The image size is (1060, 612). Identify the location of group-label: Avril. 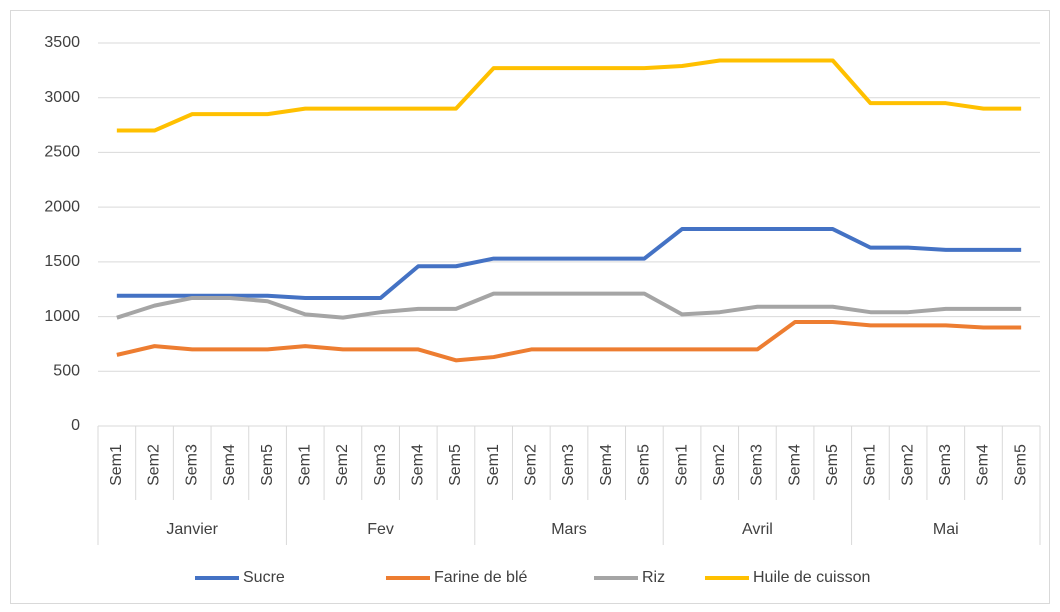
(757, 529).